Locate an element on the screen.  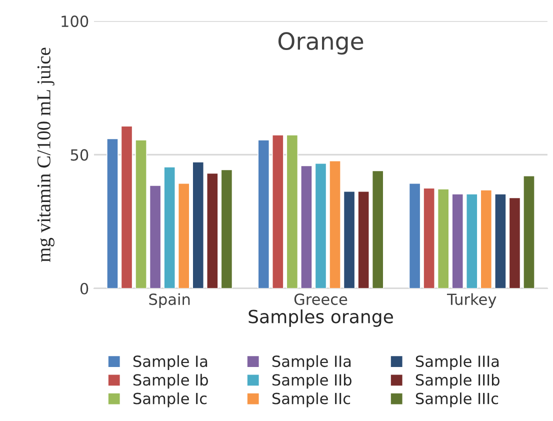
legend-label: Sample IIIb is located at coordinates (458, 381).